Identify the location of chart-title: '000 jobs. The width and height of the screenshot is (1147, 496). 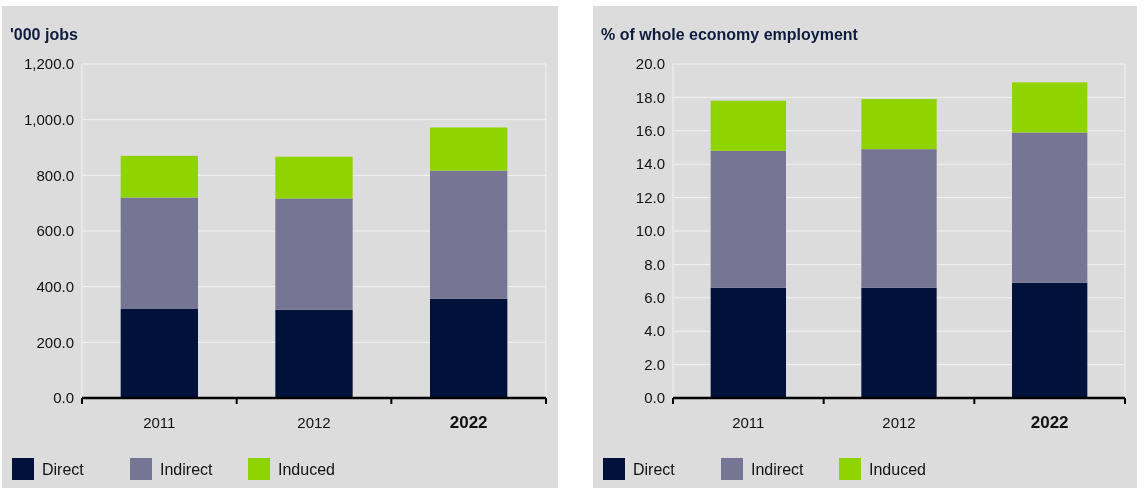
(44, 34).